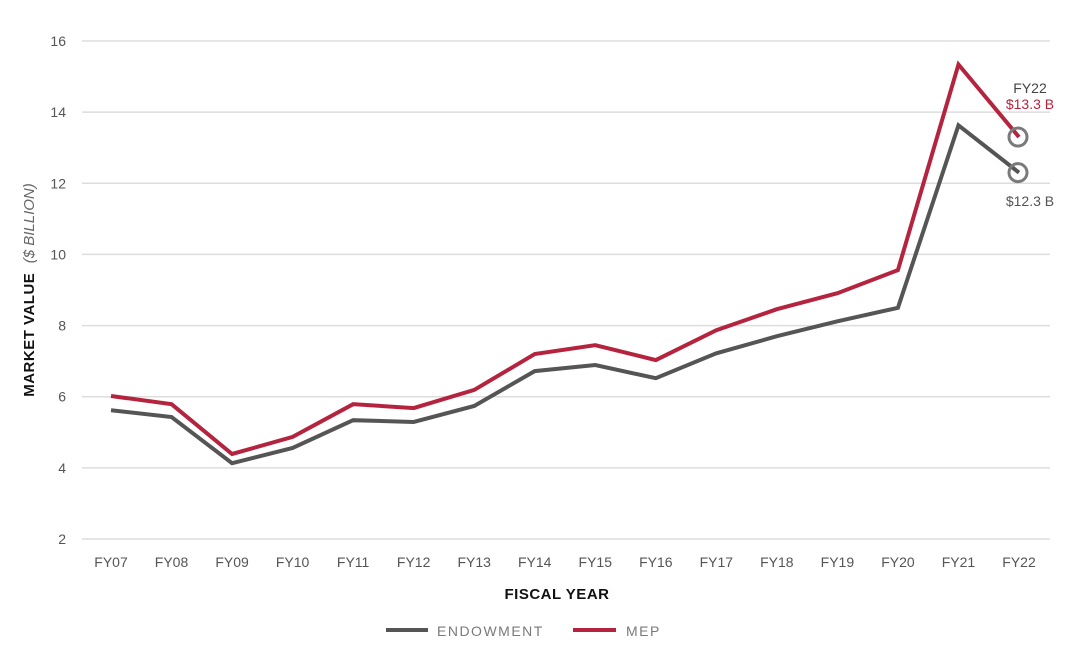  I want to click on x-tick-label: FY12, so click(414, 562).